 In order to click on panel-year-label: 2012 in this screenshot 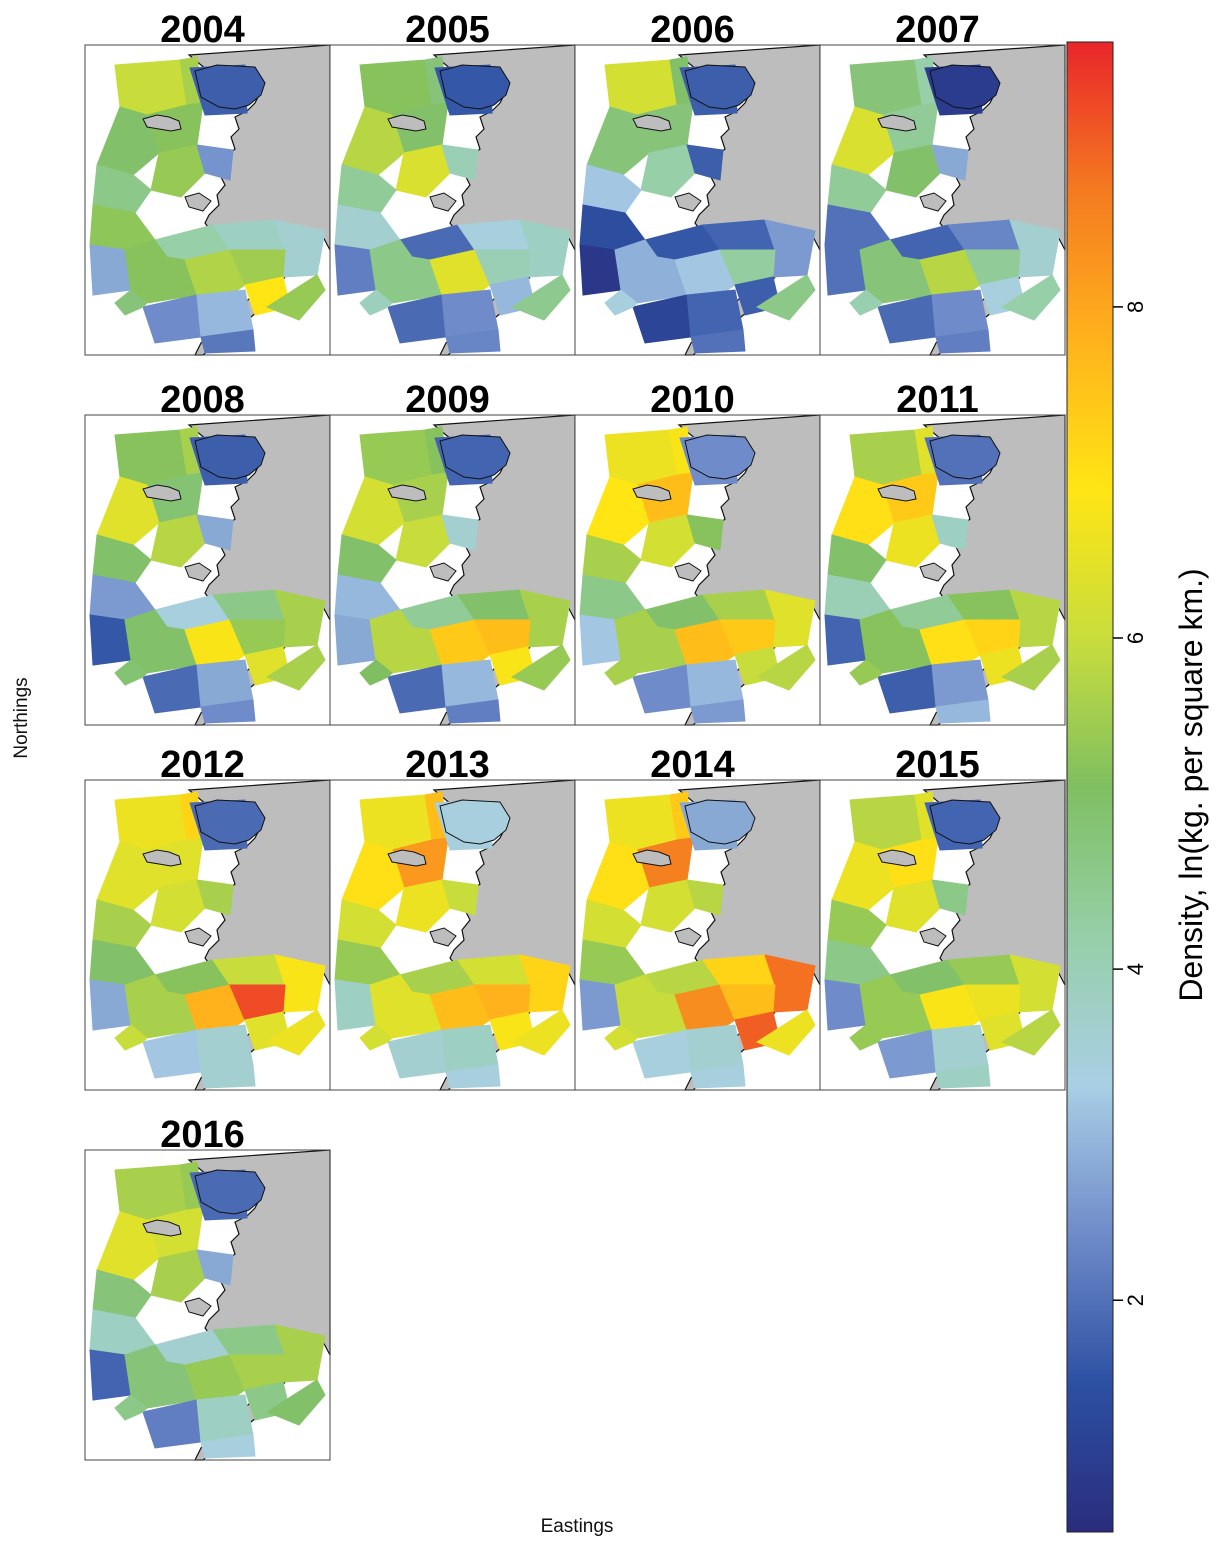, I will do `click(202, 765)`.